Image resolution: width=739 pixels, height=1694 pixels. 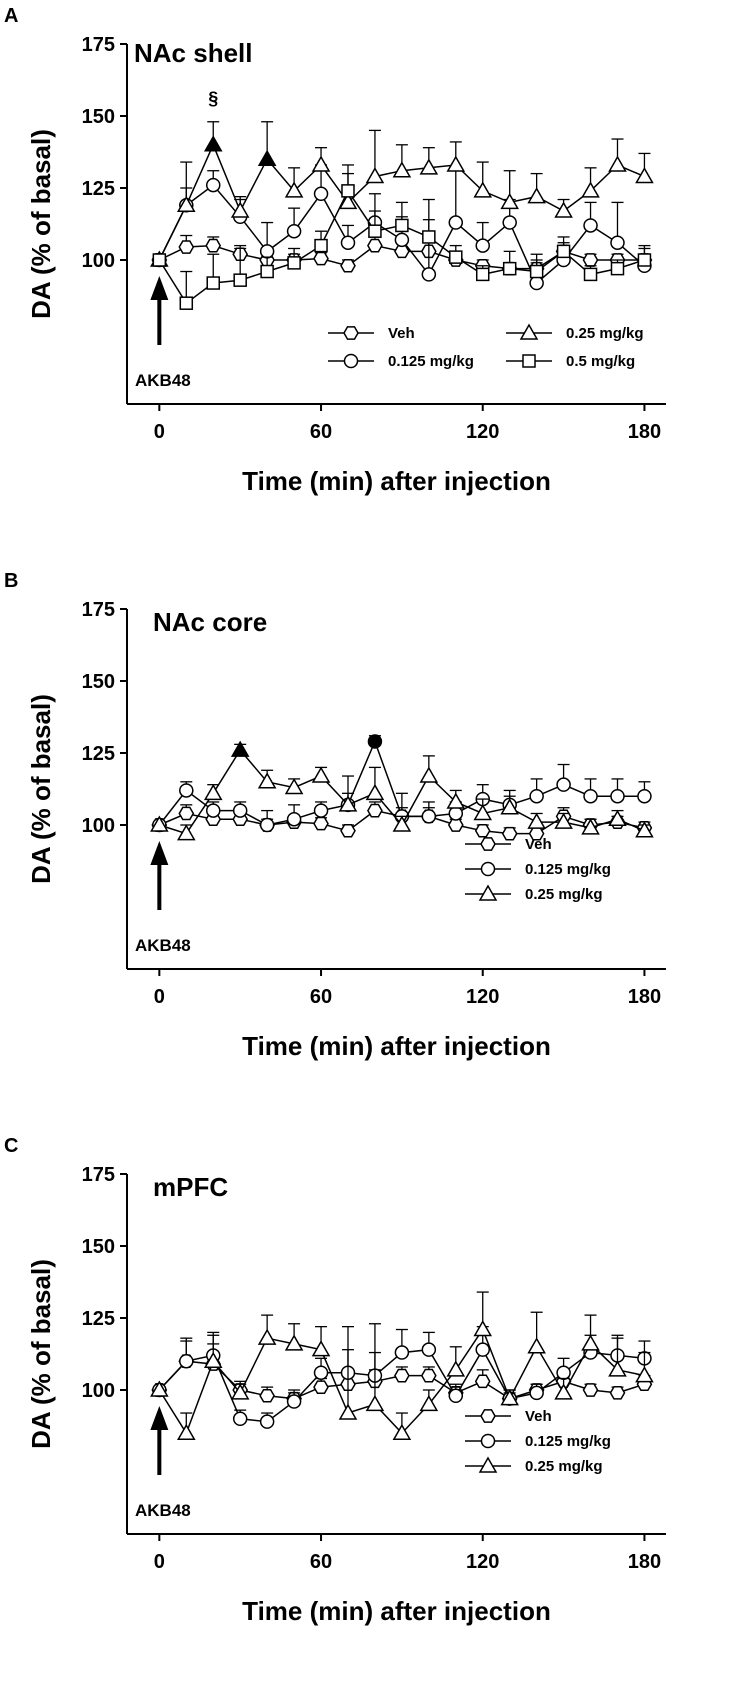 I want to click on x-axis-label: Time (min) after injection, so click(x=396, y=1046).